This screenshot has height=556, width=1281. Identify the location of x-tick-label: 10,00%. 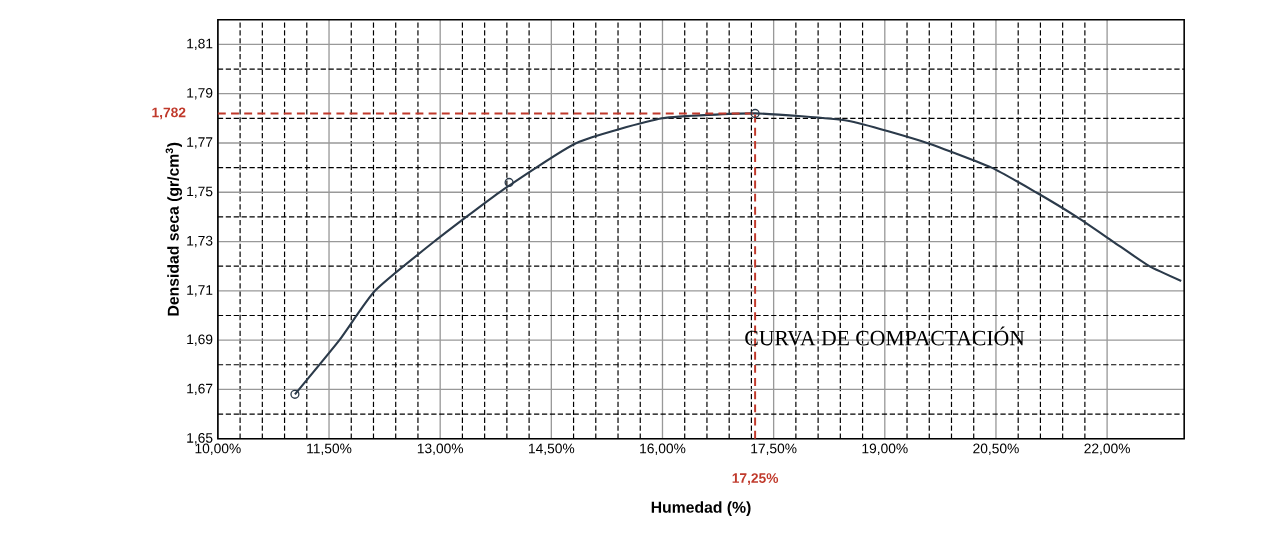
(218, 449).